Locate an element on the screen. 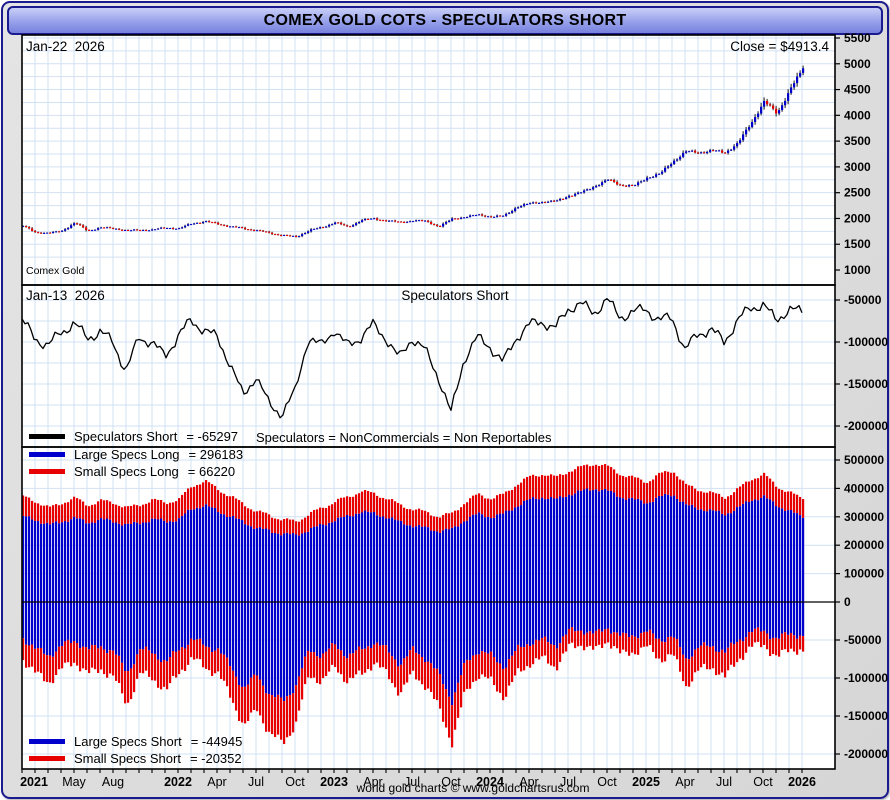  legend-label: Speculators Short is located at coordinates (126, 436).